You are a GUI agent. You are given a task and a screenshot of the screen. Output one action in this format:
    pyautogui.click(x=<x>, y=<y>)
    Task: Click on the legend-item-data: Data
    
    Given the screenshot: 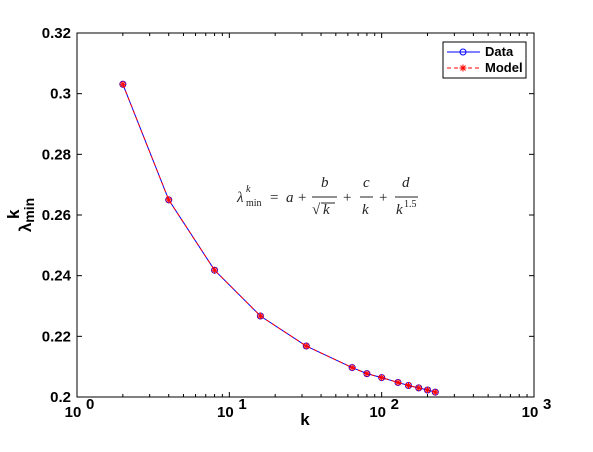 What is the action you would take?
    pyautogui.click(x=480, y=51)
    